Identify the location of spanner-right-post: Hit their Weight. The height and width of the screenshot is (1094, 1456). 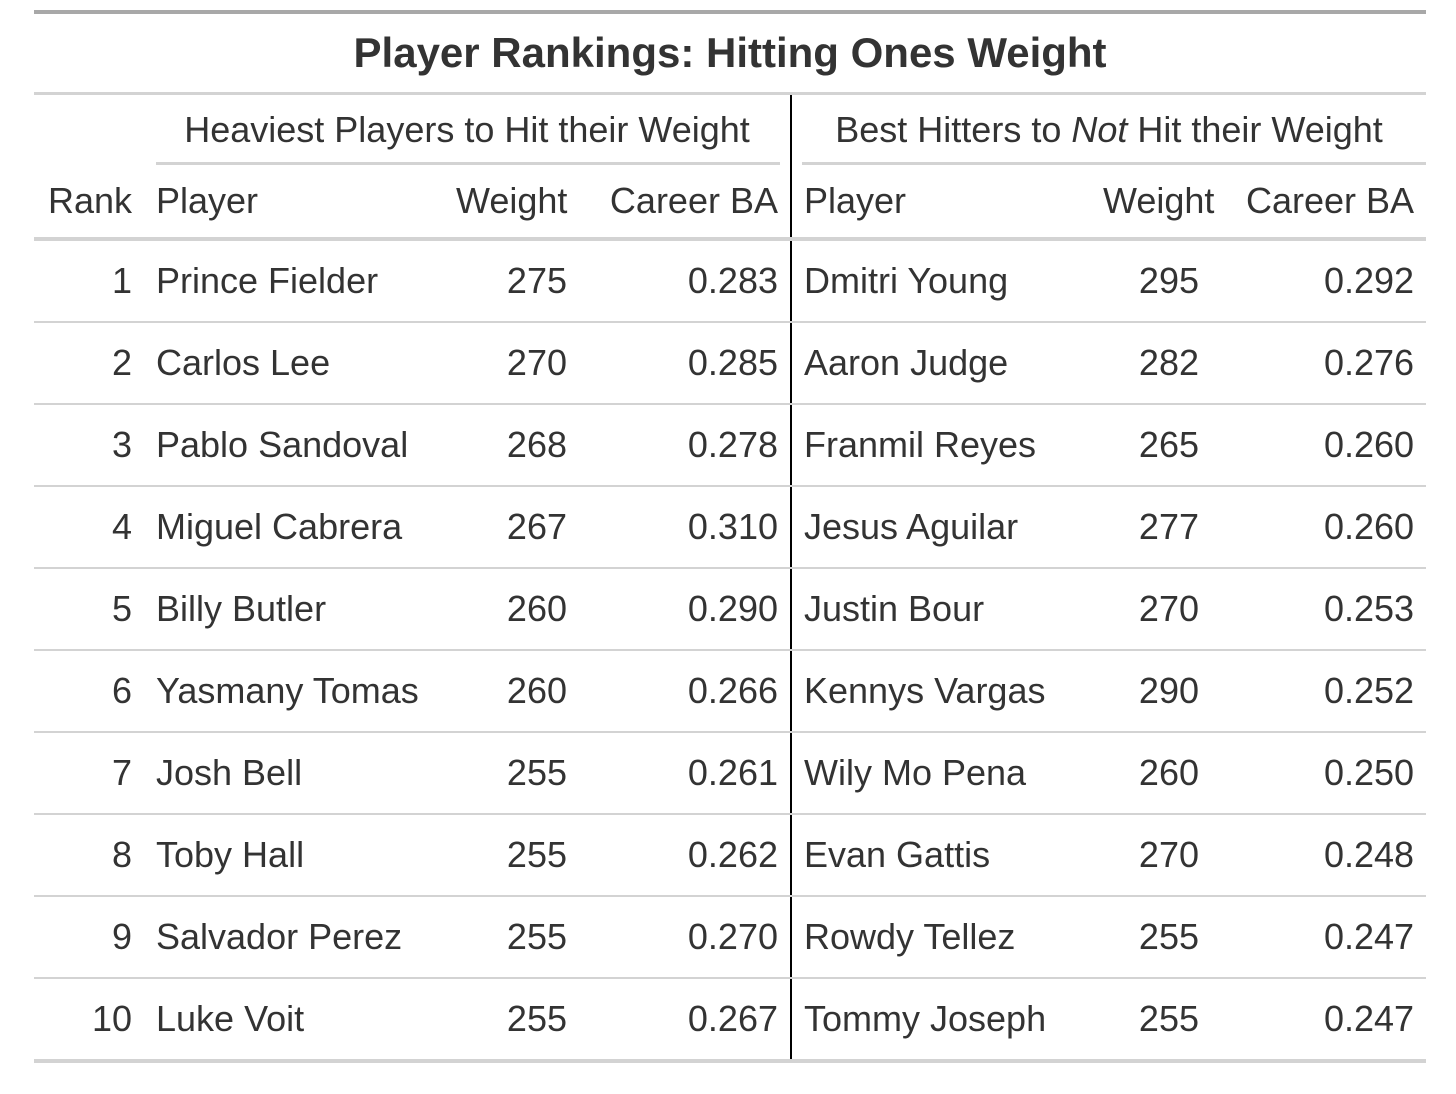
(1255, 129).